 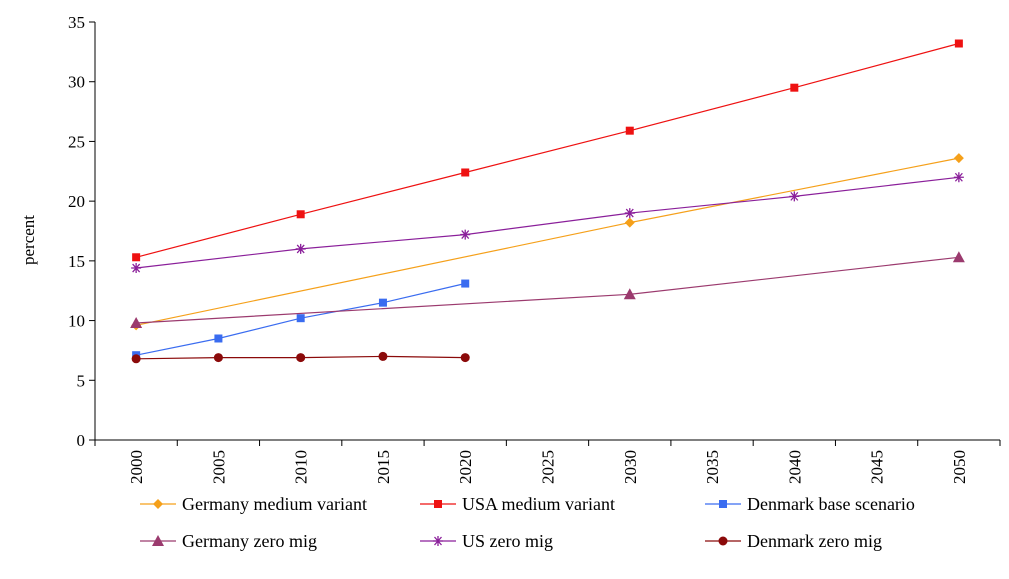 I want to click on x-tick-label: 2025, so click(x=548, y=467).